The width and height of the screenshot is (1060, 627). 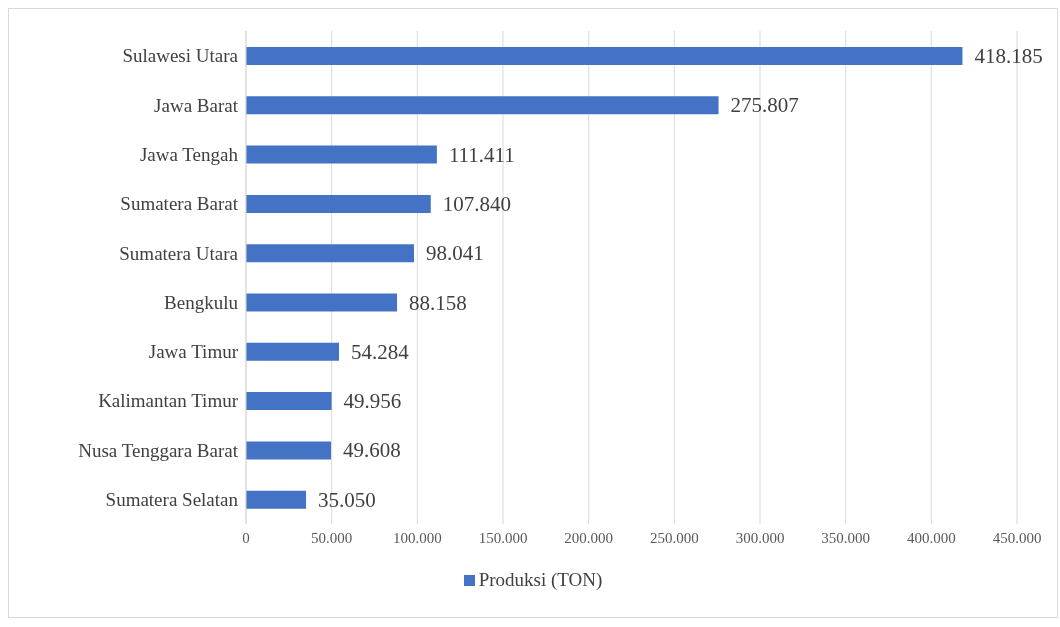 I want to click on data-label: 54.284, so click(x=380, y=351).